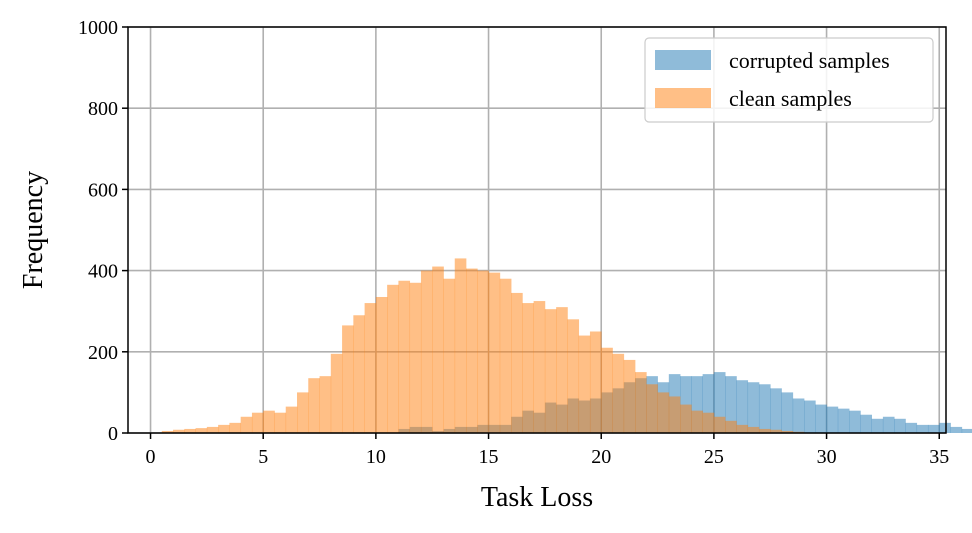 This screenshot has height=533, width=972. What do you see at coordinates (151, 457) in the screenshot?
I see `x-tick-label: 0` at bounding box center [151, 457].